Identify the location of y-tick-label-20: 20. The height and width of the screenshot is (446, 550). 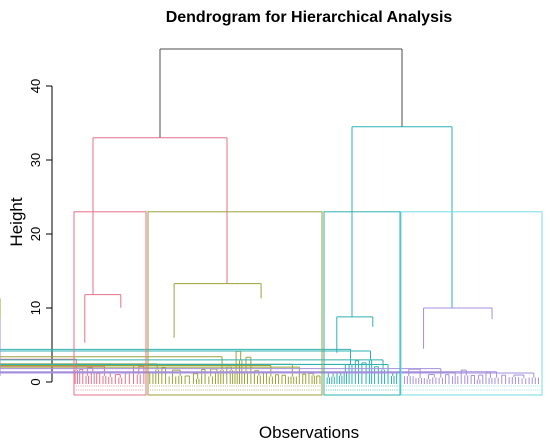
(35, 234).